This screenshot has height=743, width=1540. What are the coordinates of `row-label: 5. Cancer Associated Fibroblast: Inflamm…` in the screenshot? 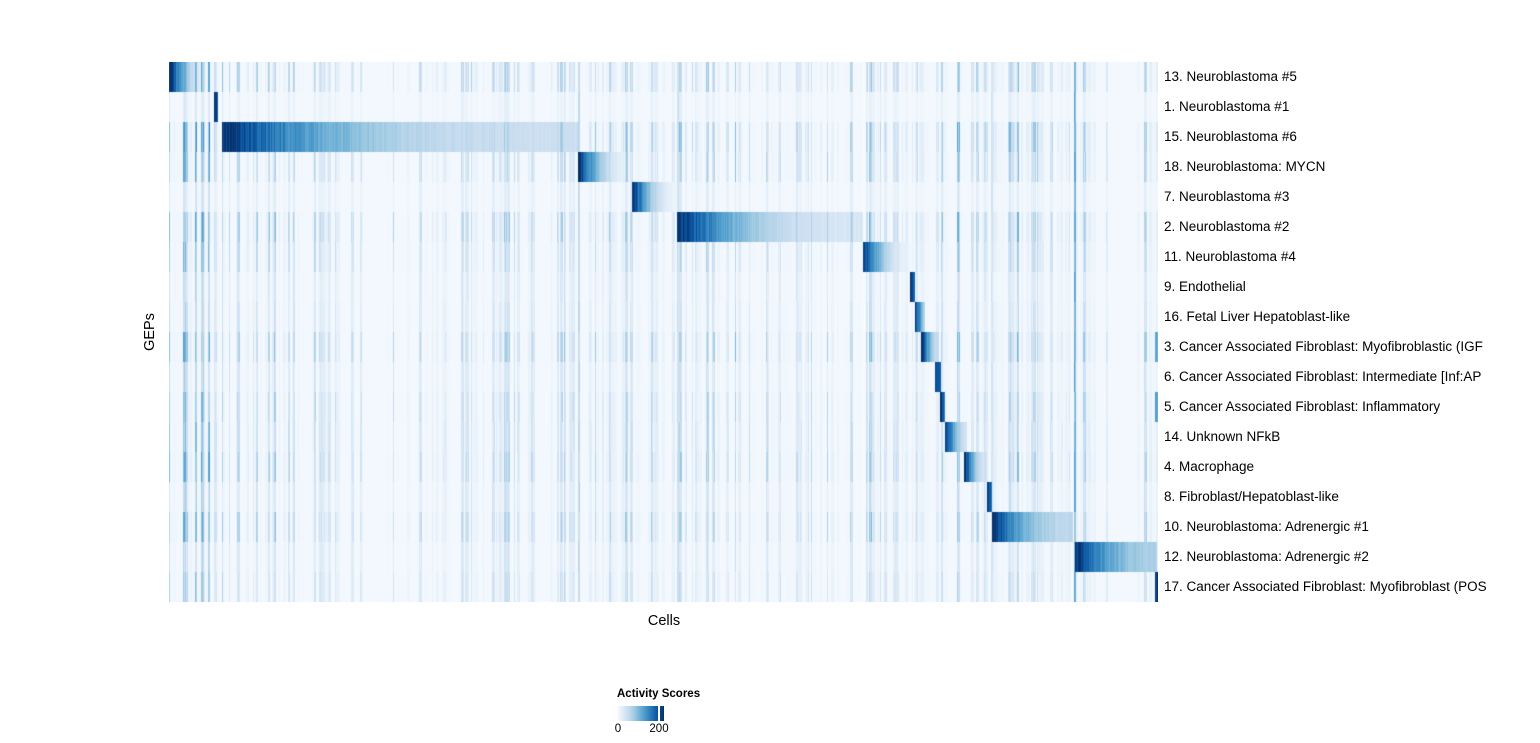 It's located at (1302, 406).